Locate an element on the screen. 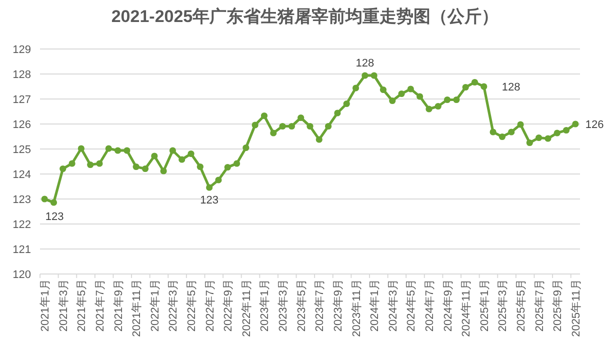 This screenshot has height=348, width=610. x-tick-label: 2024年7月 is located at coordinates (430, 305).